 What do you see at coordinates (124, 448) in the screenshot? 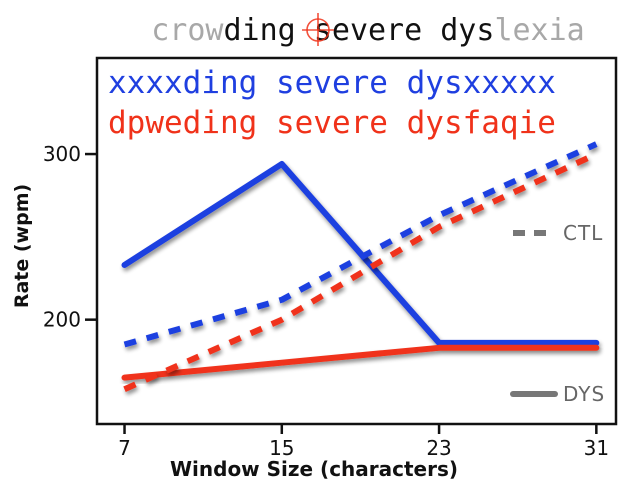
I see `x-tick-label: 7` at bounding box center [124, 448].